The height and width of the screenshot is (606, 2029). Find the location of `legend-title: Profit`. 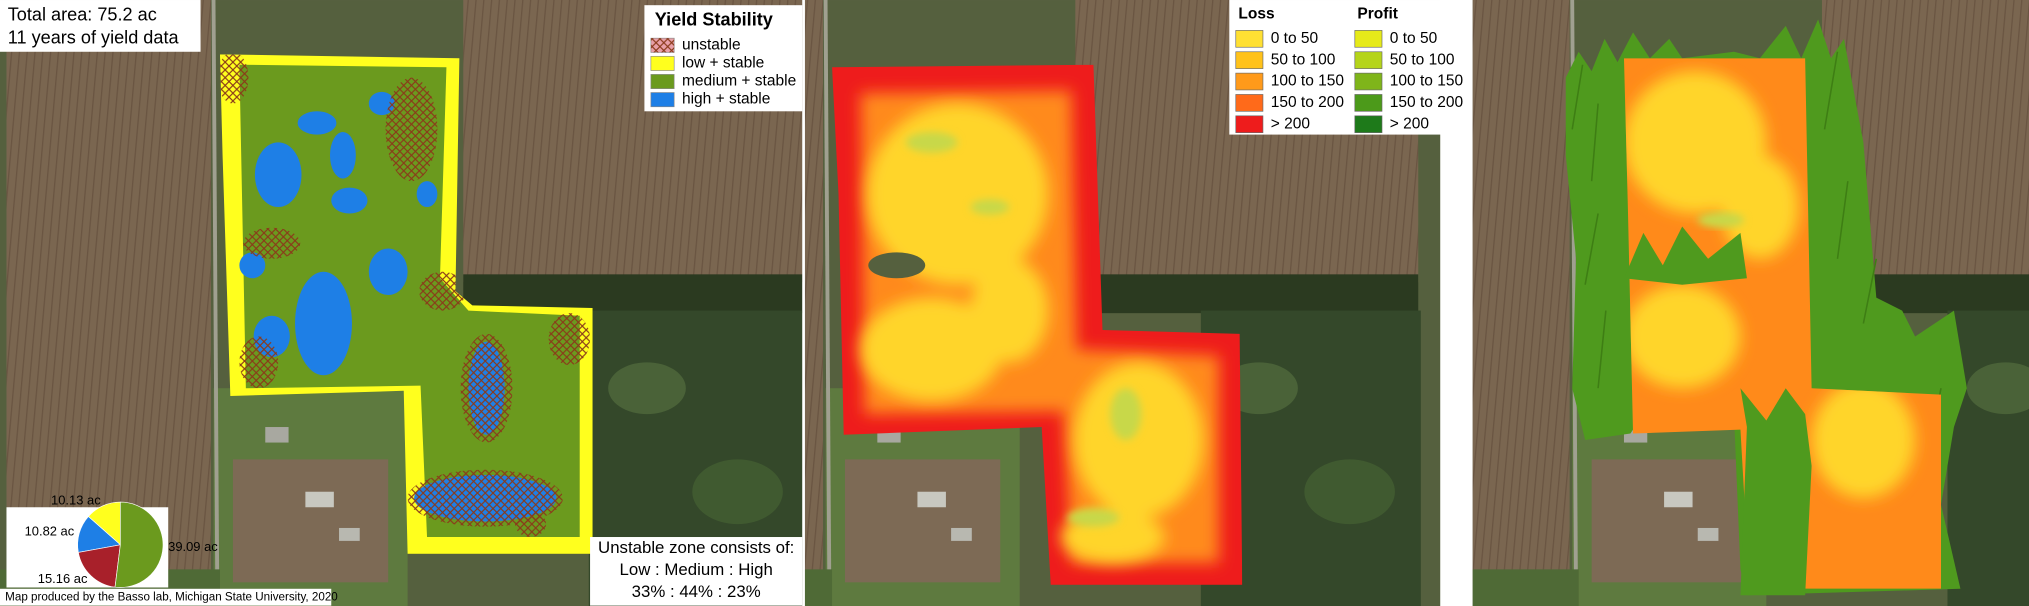

legend-title: Profit is located at coordinates (1377, 13).